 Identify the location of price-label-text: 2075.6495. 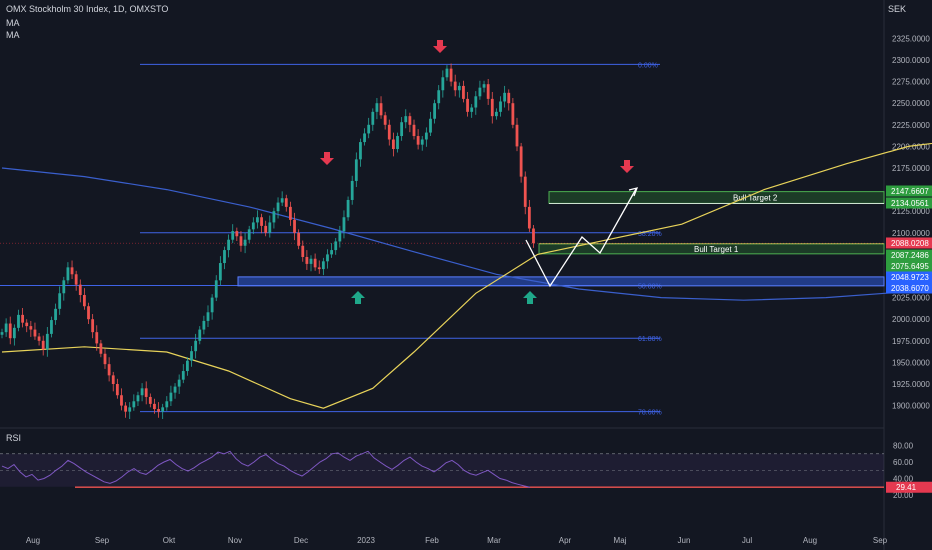
(910, 266).